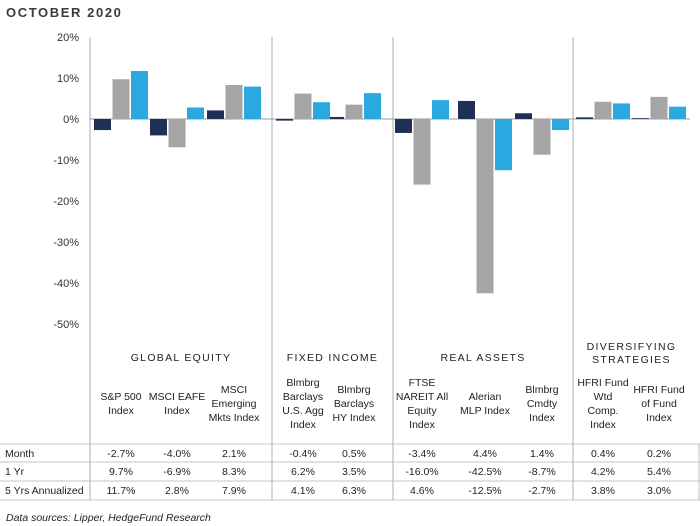 This screenshot has width=700, height=526. Describe the element at coordinates (234, 404) in the screenshot. I see `category-label: Emerging` at that location.